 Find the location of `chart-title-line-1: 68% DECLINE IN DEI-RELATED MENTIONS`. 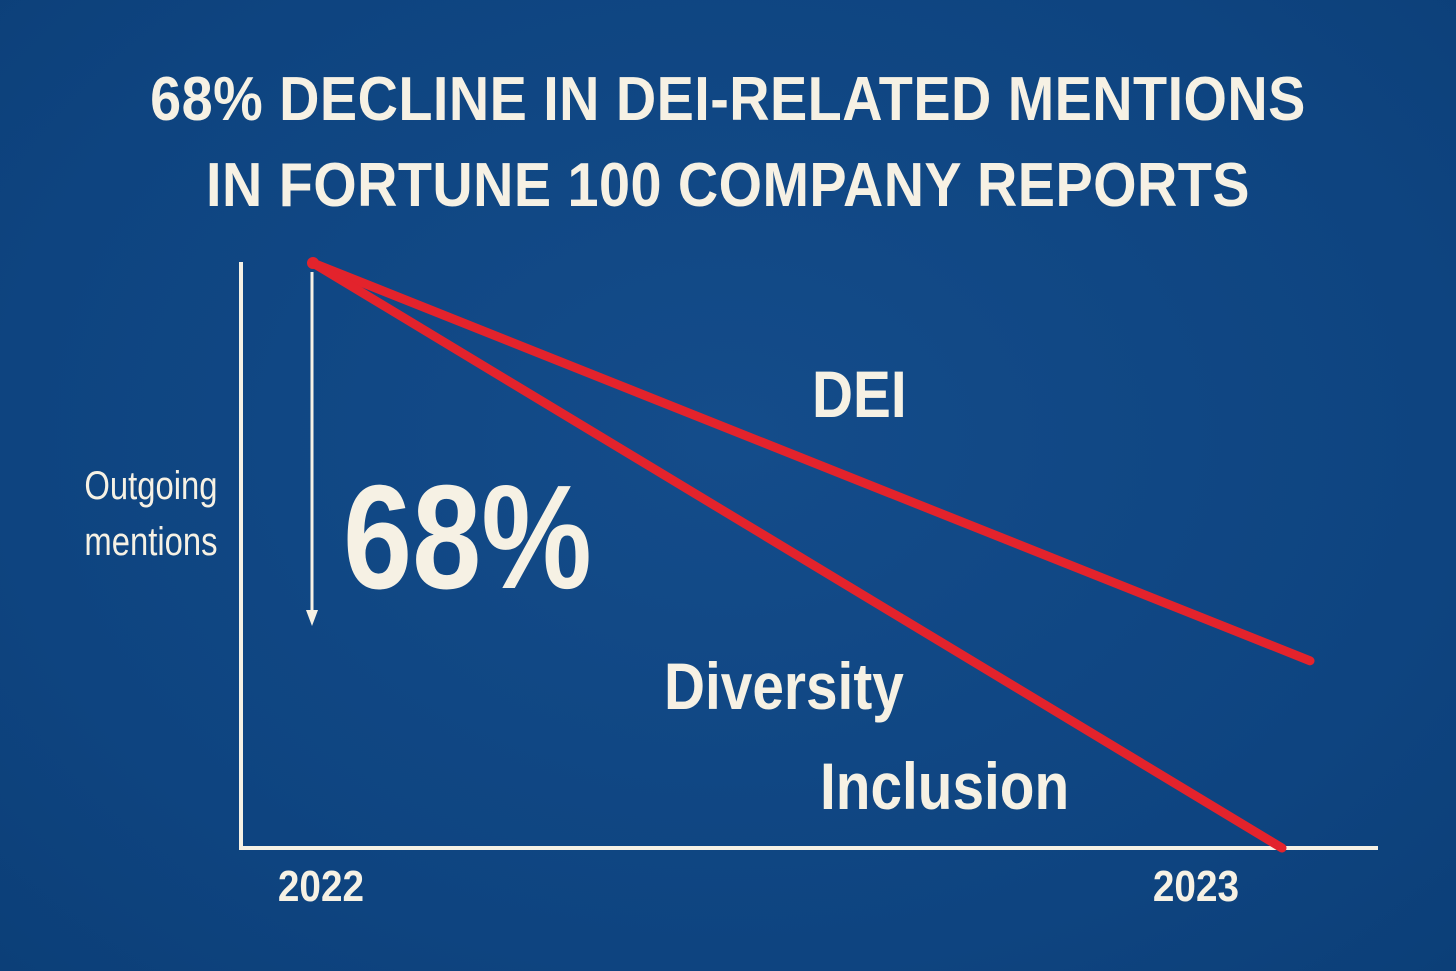

chart-title-line-1: 68% DECLINE IN DEI-RELATED MENTIONS is located at coordinates (728, 99).